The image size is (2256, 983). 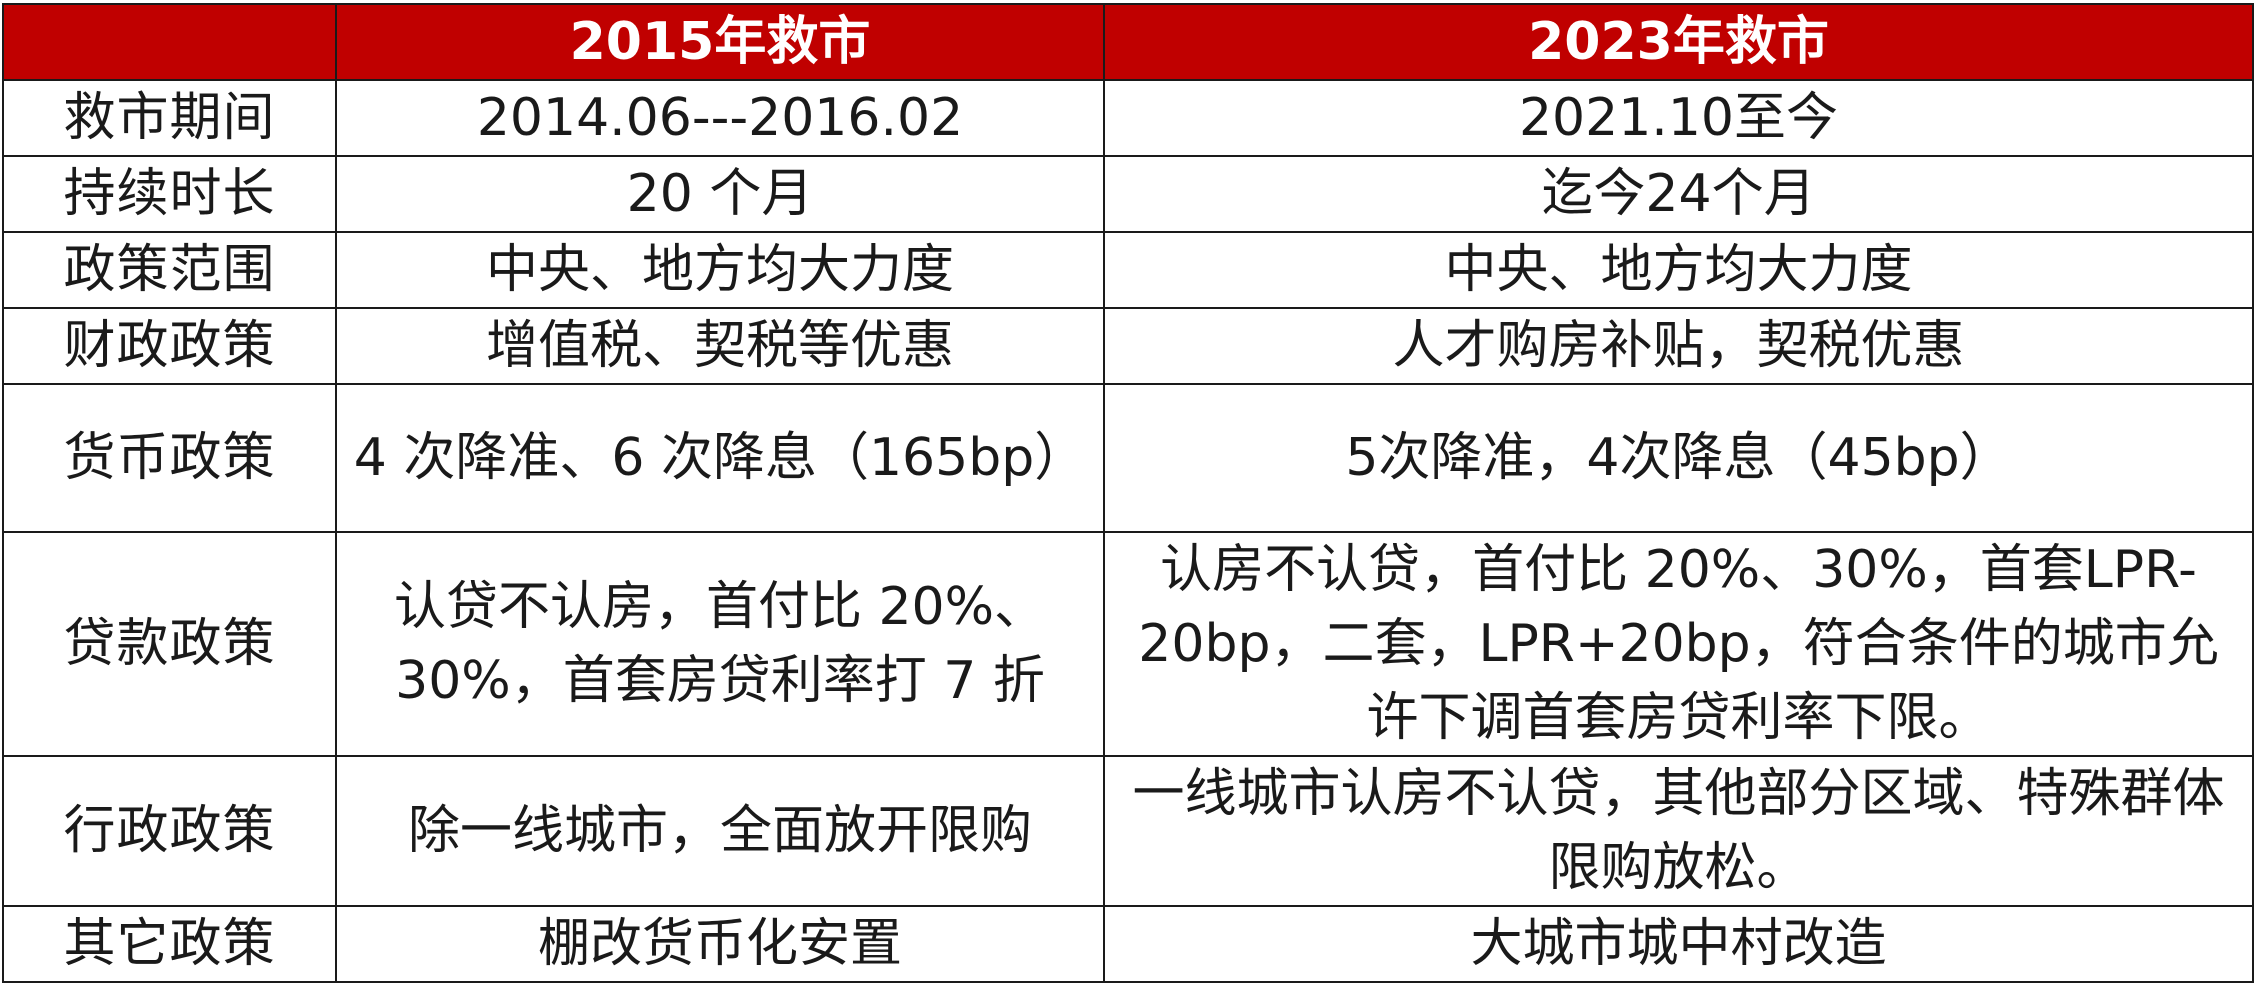 What do you see at coordinates (720, 194) in the screenshot?
I see `cell-2015-duration: 20 个月` at bounding box center [720, 194].